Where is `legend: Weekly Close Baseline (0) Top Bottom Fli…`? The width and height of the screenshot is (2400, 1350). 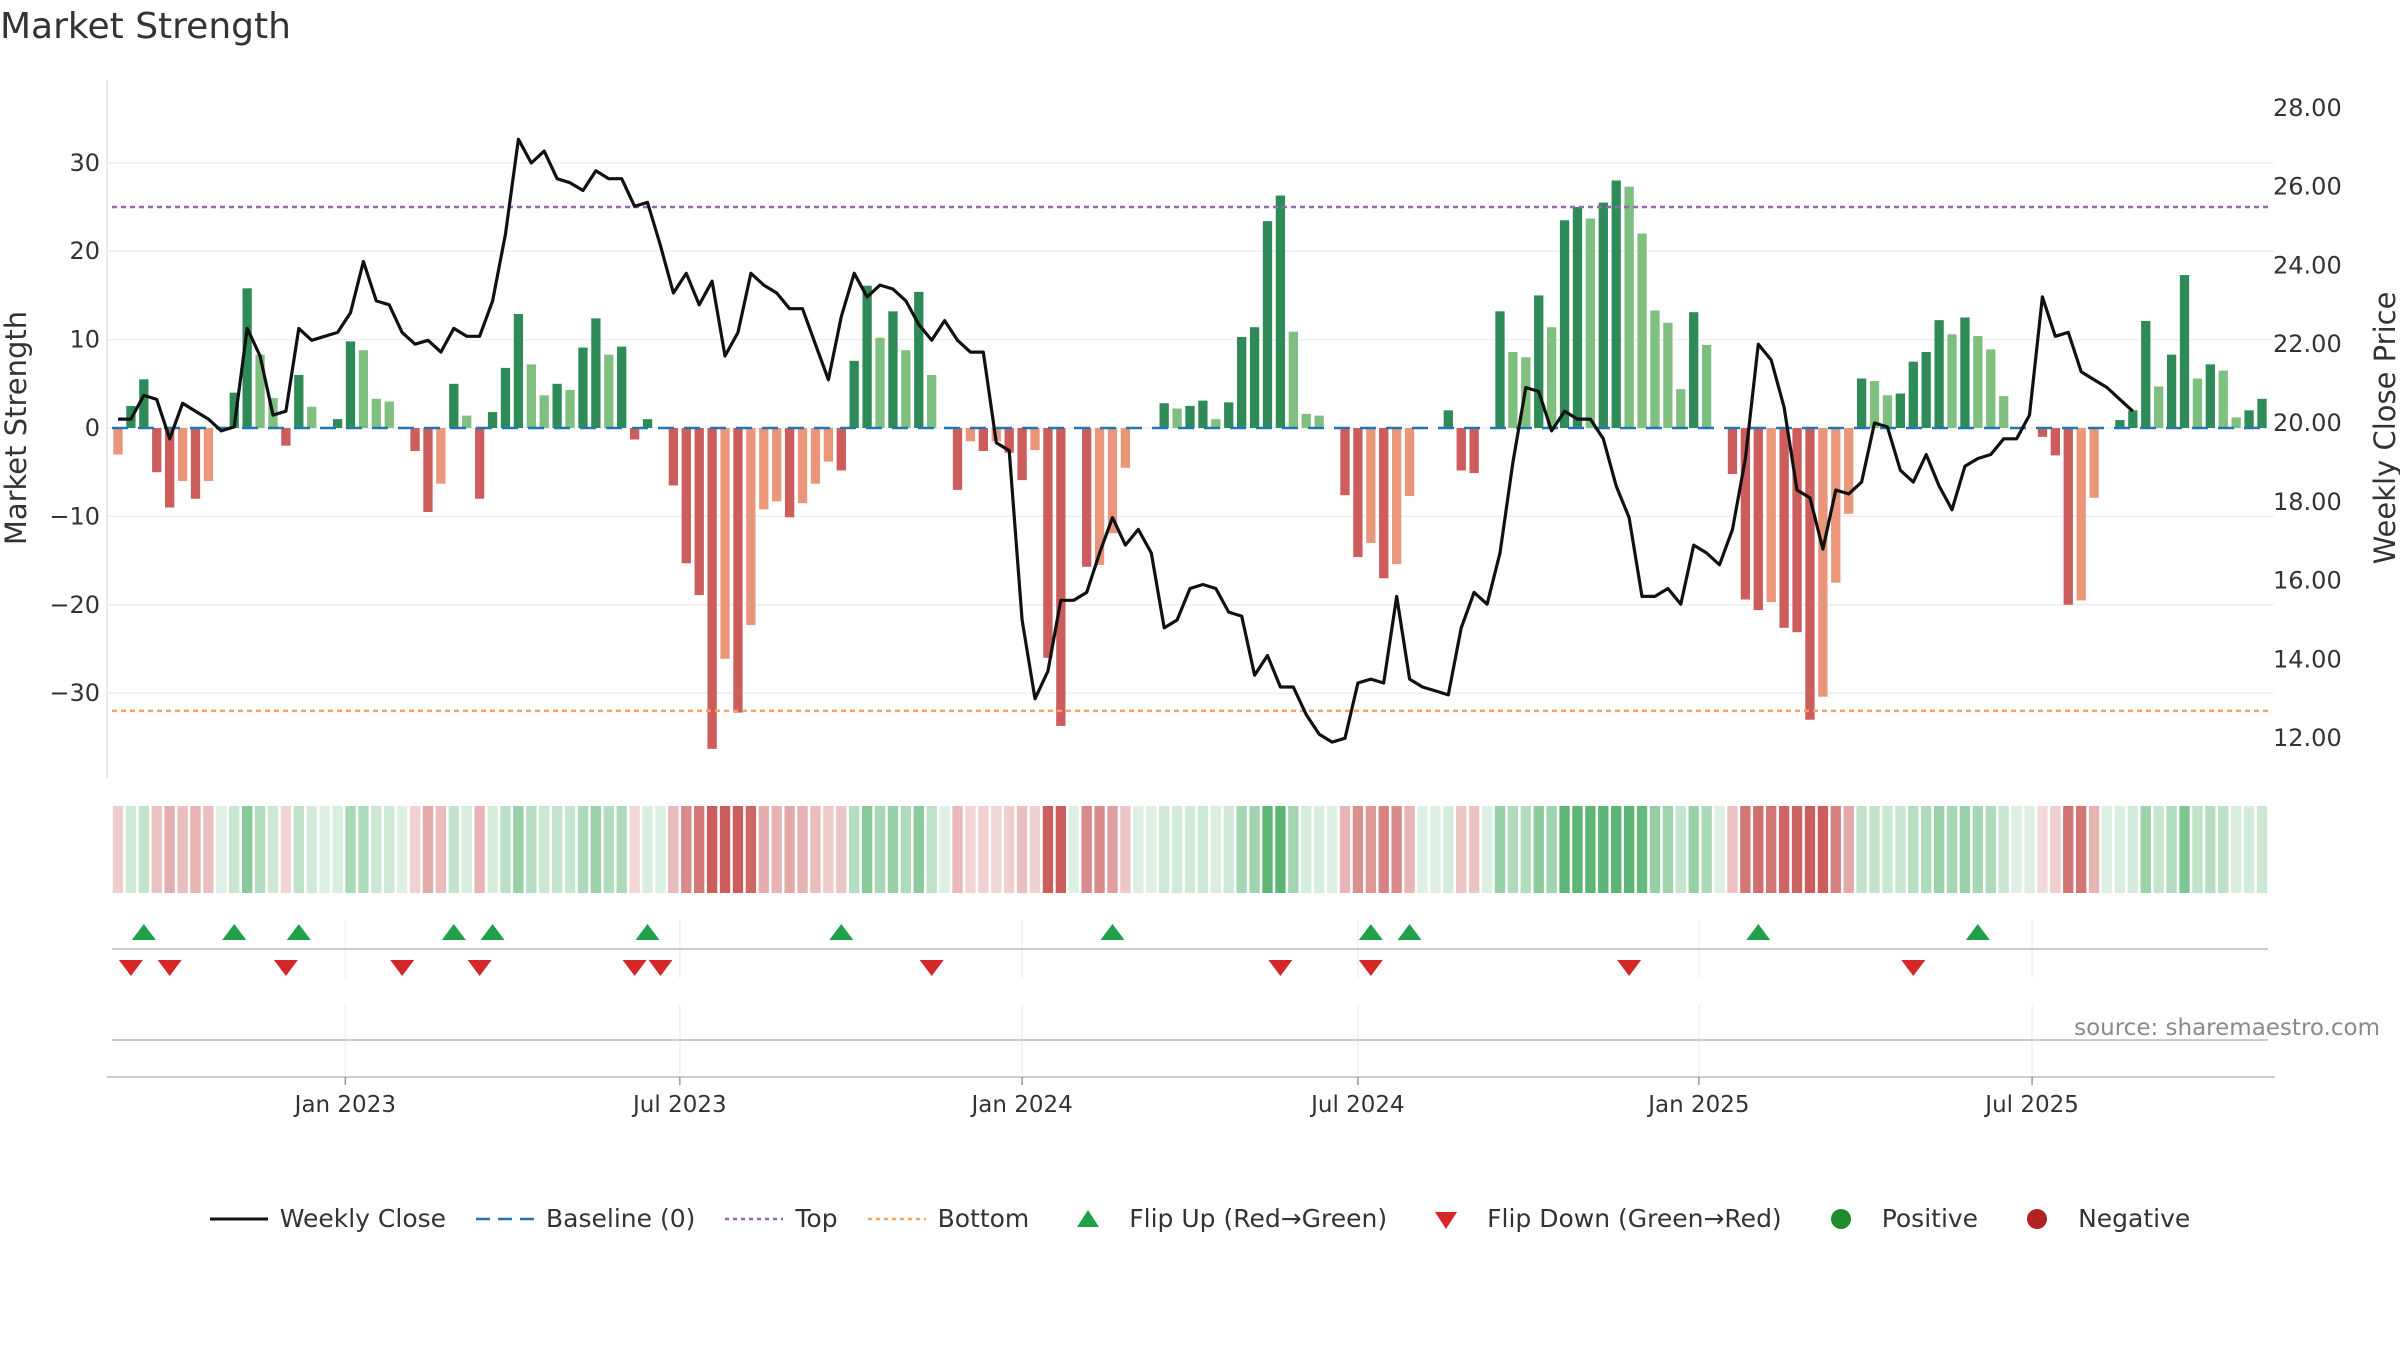
legend: Weekly Close Baseline (0) Top Bottom Fli… is located at coordinates (1200, 1218).